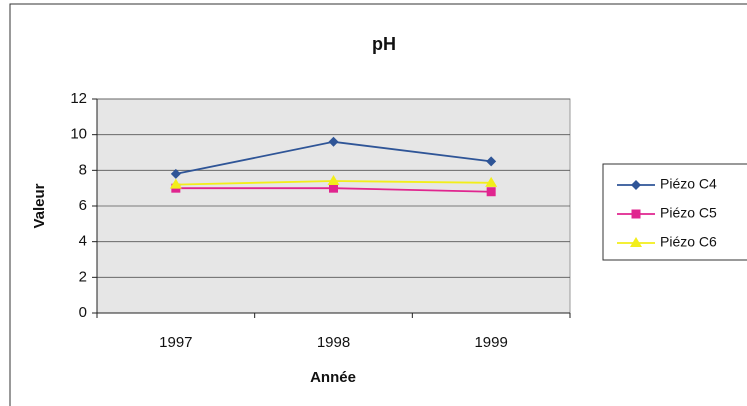 Image resolution: width=747 pixels, height=406 pixels. I want to click on legend-label: Piézo C4, so click(688, 184).